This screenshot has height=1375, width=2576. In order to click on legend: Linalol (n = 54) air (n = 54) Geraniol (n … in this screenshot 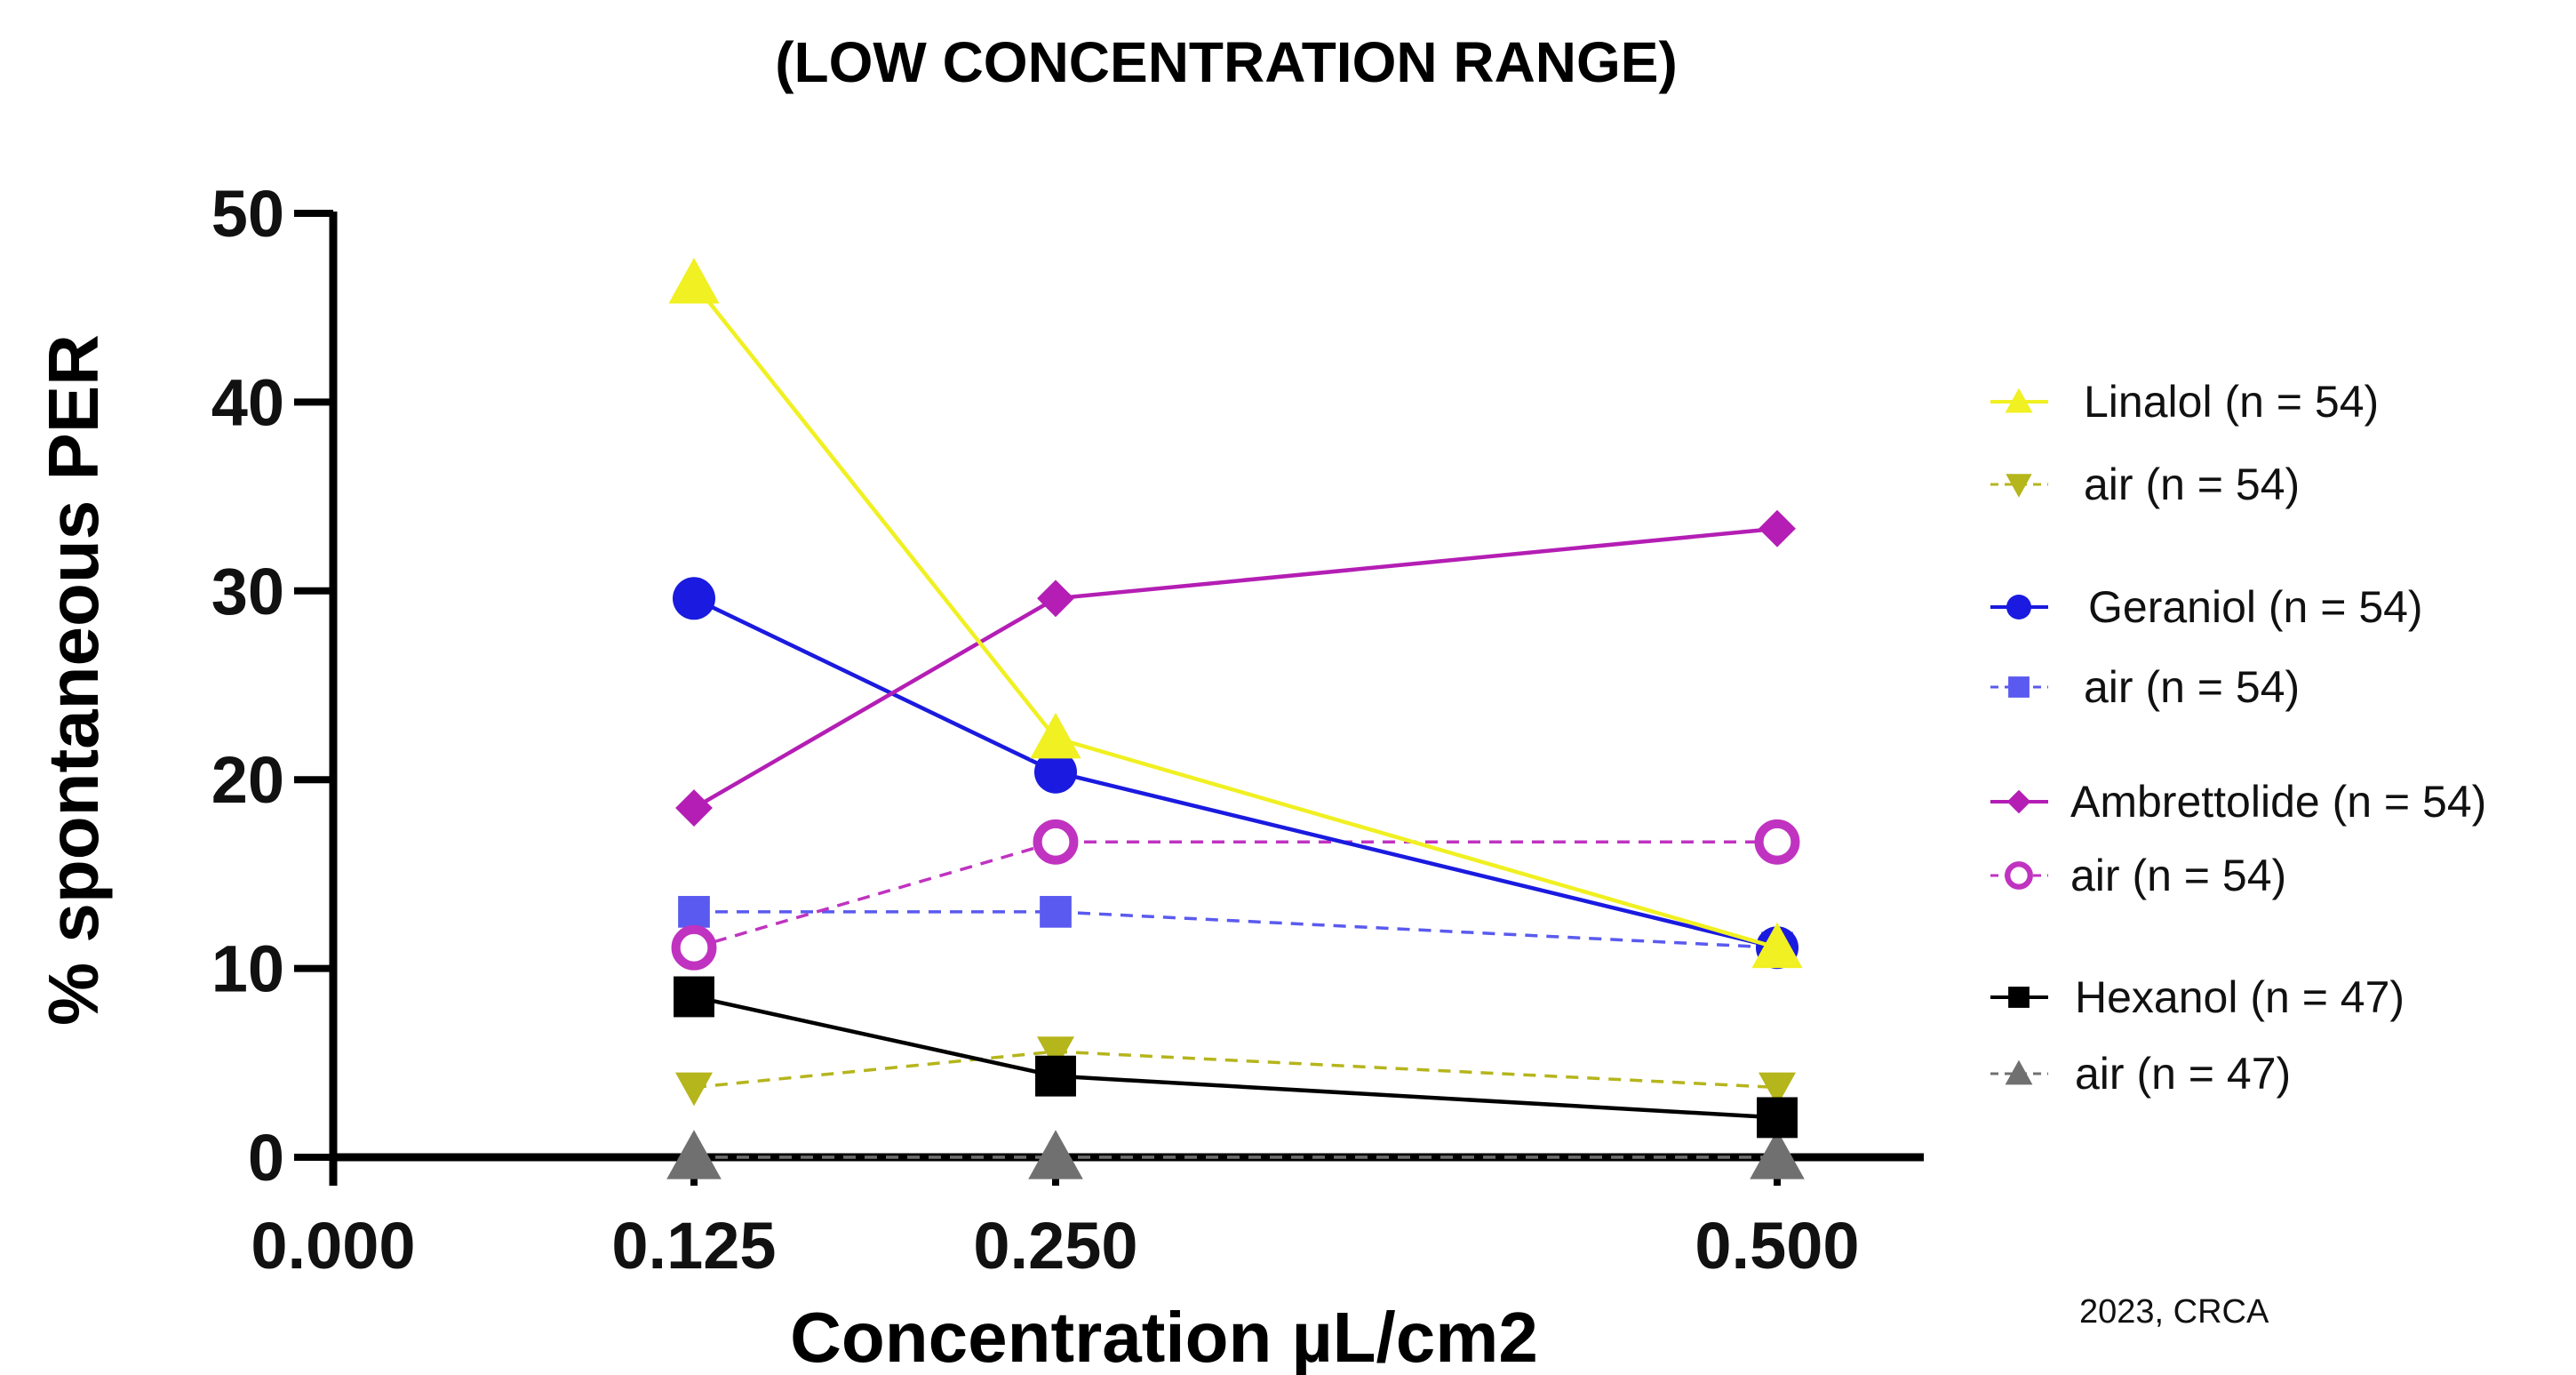, I will do `click(2238, 738)`.